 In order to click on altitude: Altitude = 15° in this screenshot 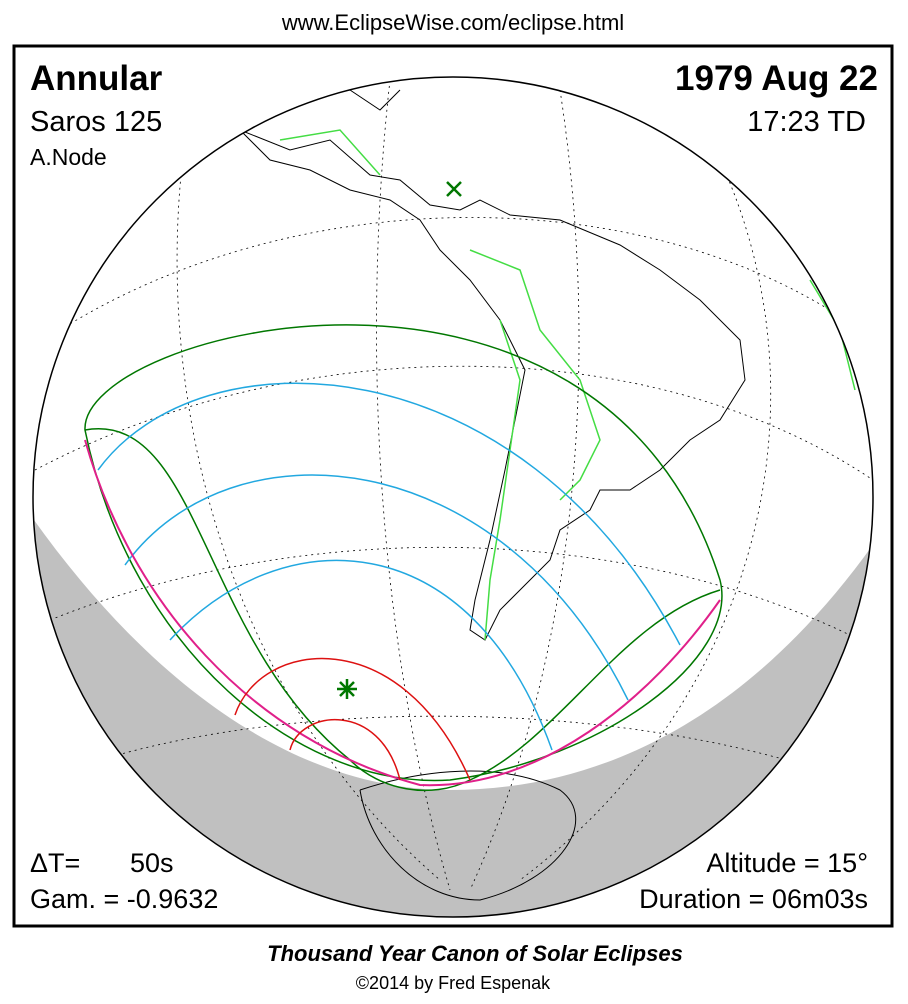, I will do `click(787, 863)`.